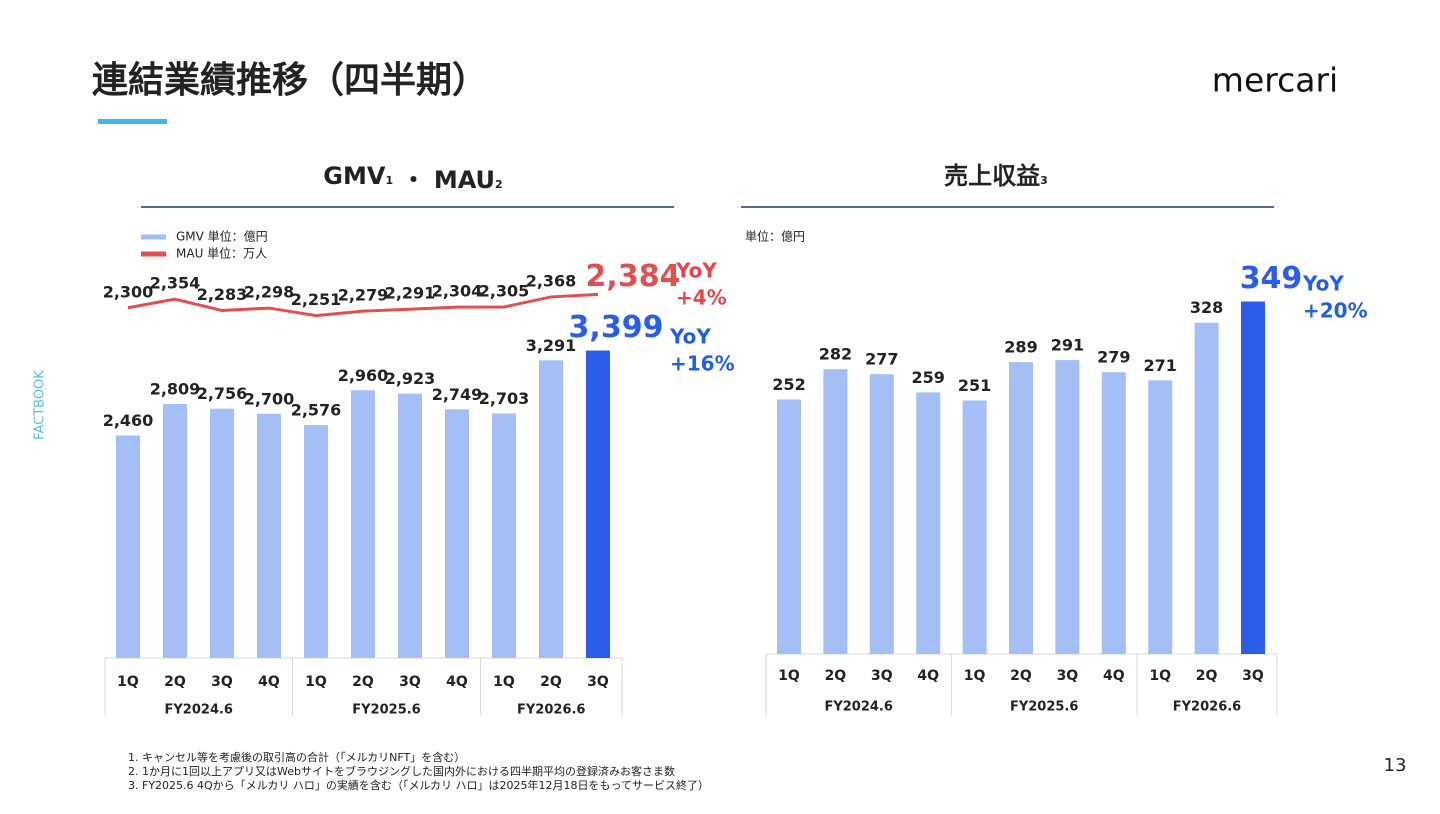 The width and height of the screenshot is (1440, 814). I want to click on legend-label: GMV 単位：億円, so click(222, 236).